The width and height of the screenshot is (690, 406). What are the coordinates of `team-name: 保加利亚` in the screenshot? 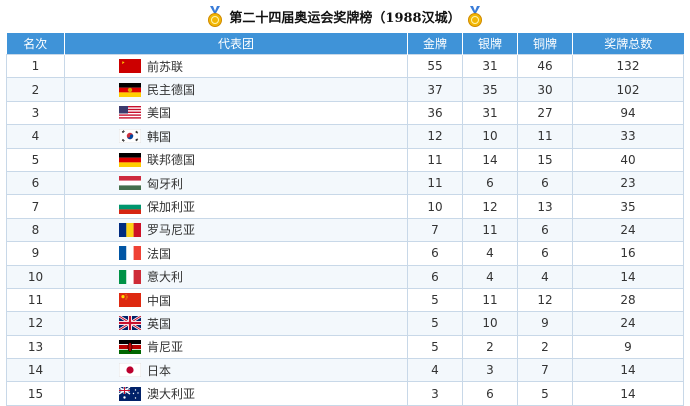 It's located at (171, 207).